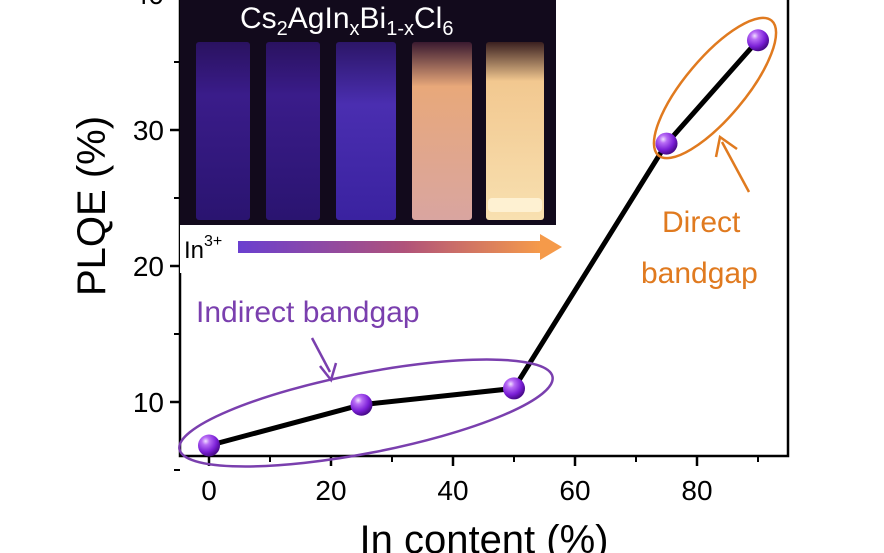 This screenshot has width=884, height=553. Describe the element at coordinates (701, 222) in the screenshot. I see `direct-bandgap-label-line1: Direct` at that location.